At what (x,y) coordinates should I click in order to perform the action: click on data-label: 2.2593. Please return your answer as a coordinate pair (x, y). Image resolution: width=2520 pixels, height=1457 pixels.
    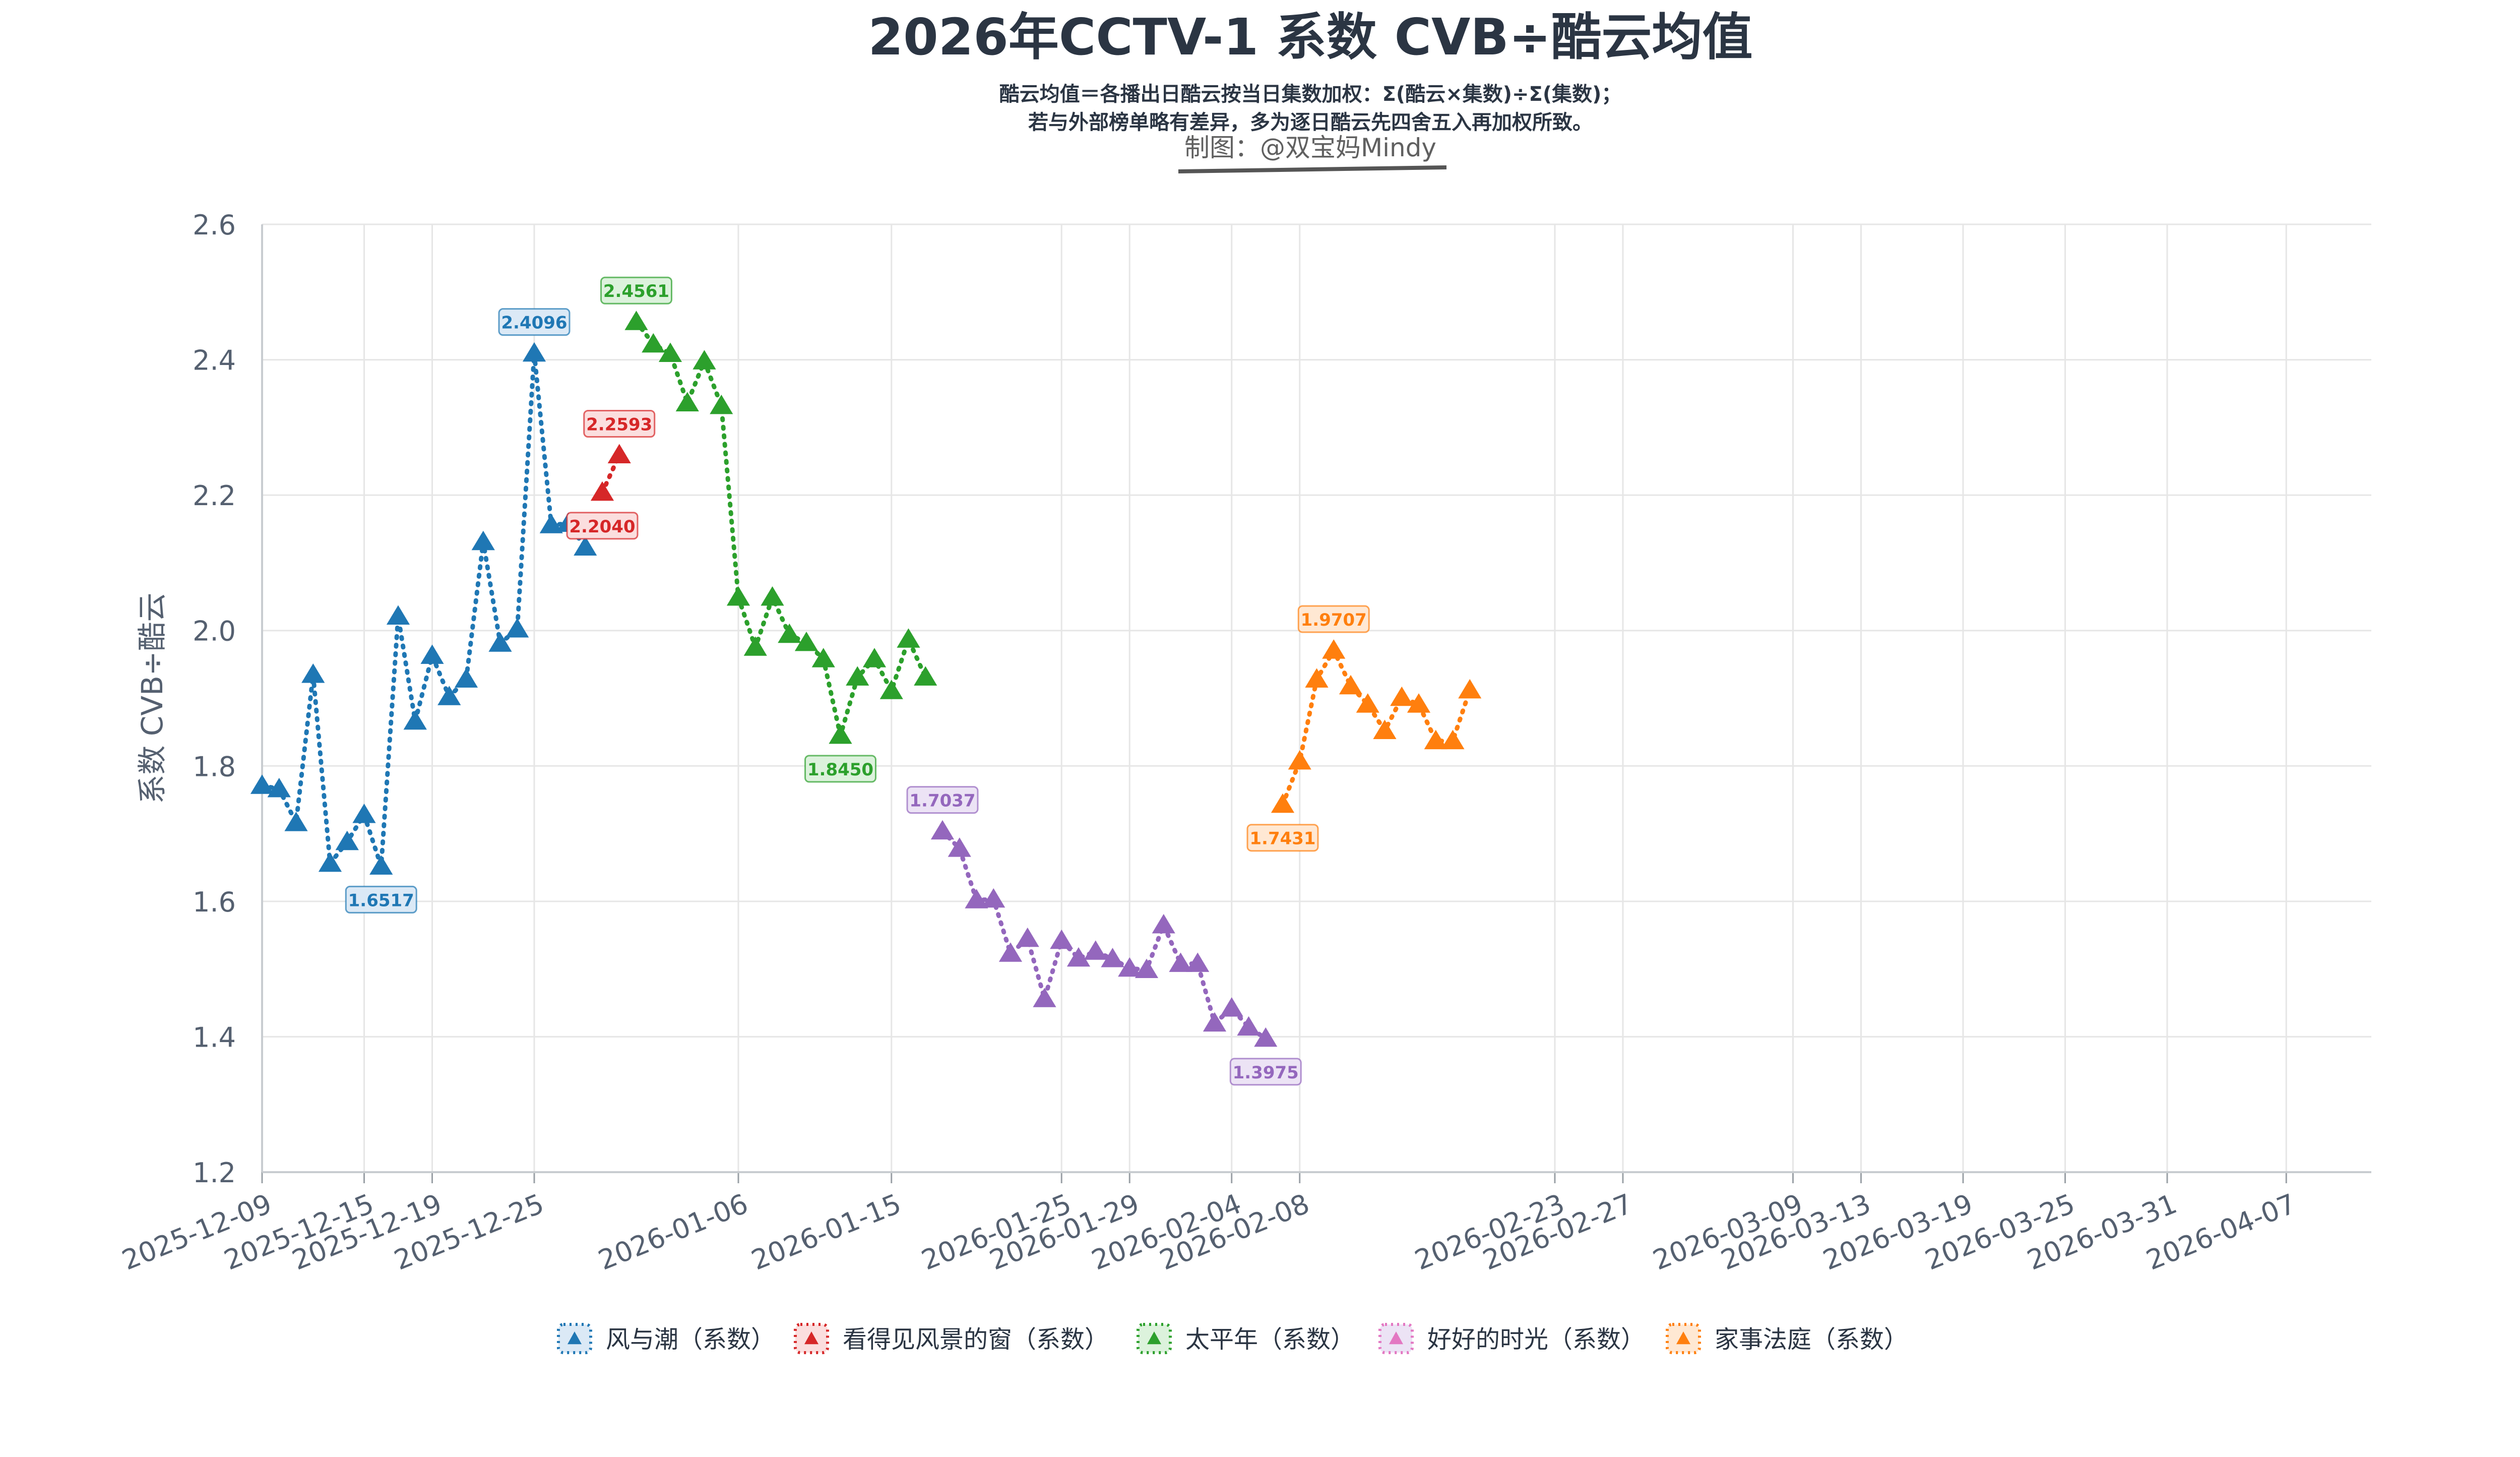
    Looking at the image, I should click on (619, 424).